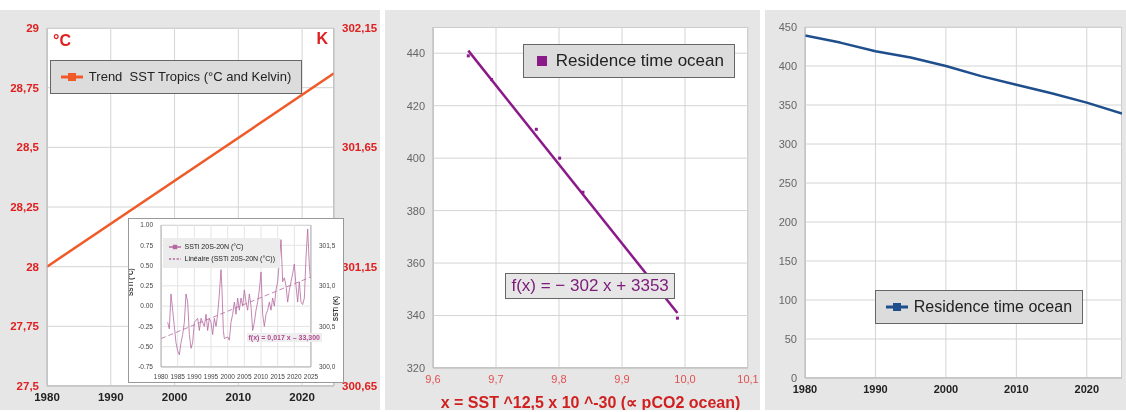 The width and height of the screenshot is (1126, 412). What do you see at coordinates (622, 378) in the screenshot?
I see `x-tick-label: 9,9` at bounding box center [622, 378].